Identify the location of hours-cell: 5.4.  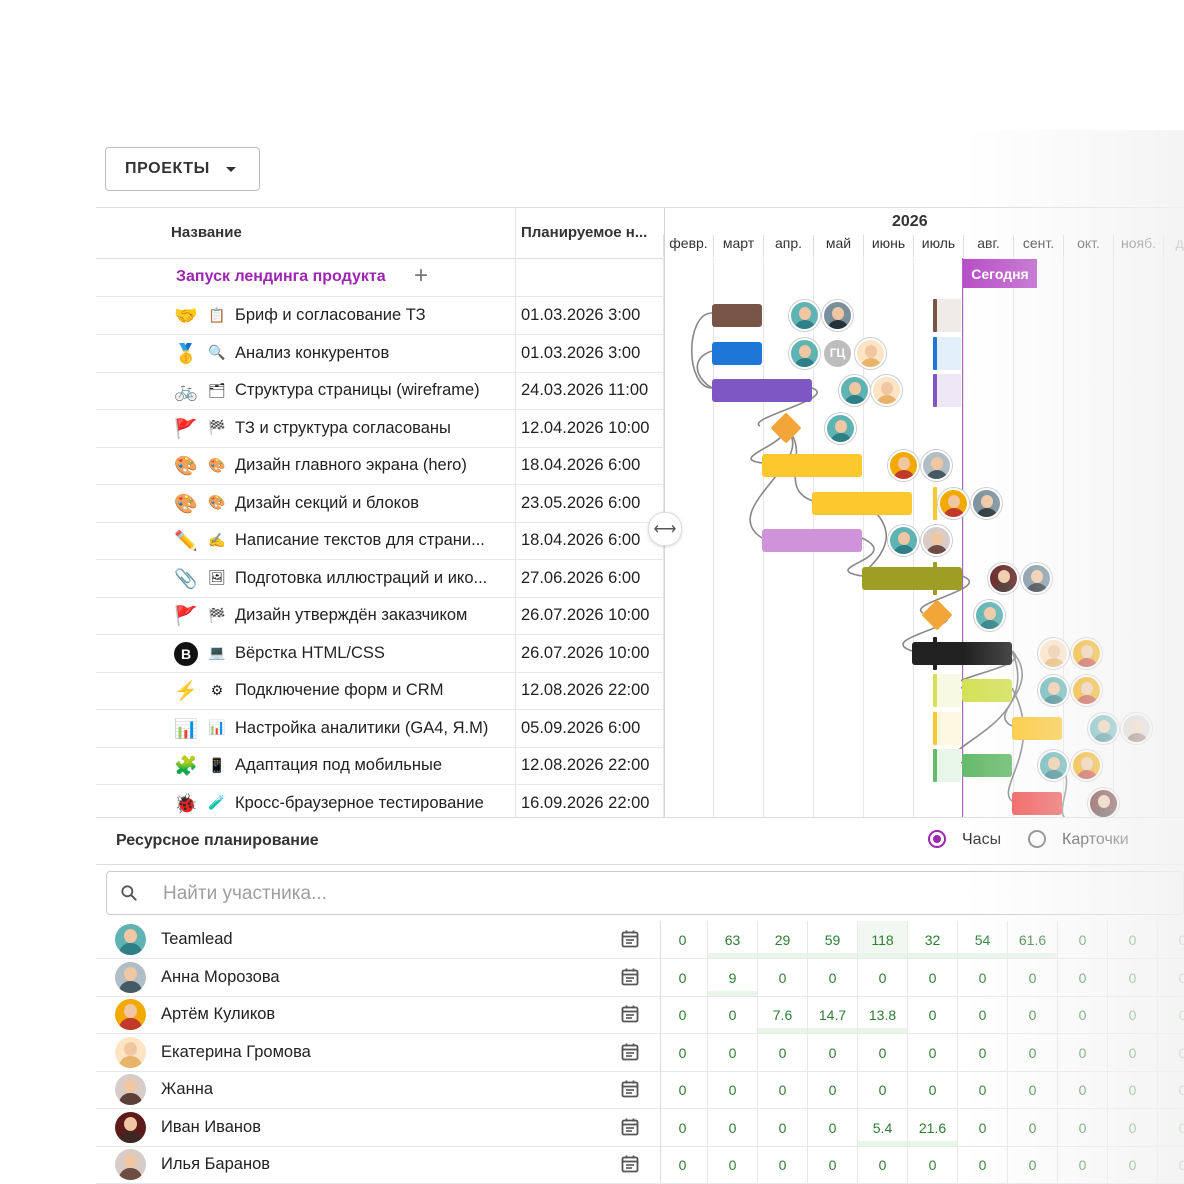
(883, 1127).